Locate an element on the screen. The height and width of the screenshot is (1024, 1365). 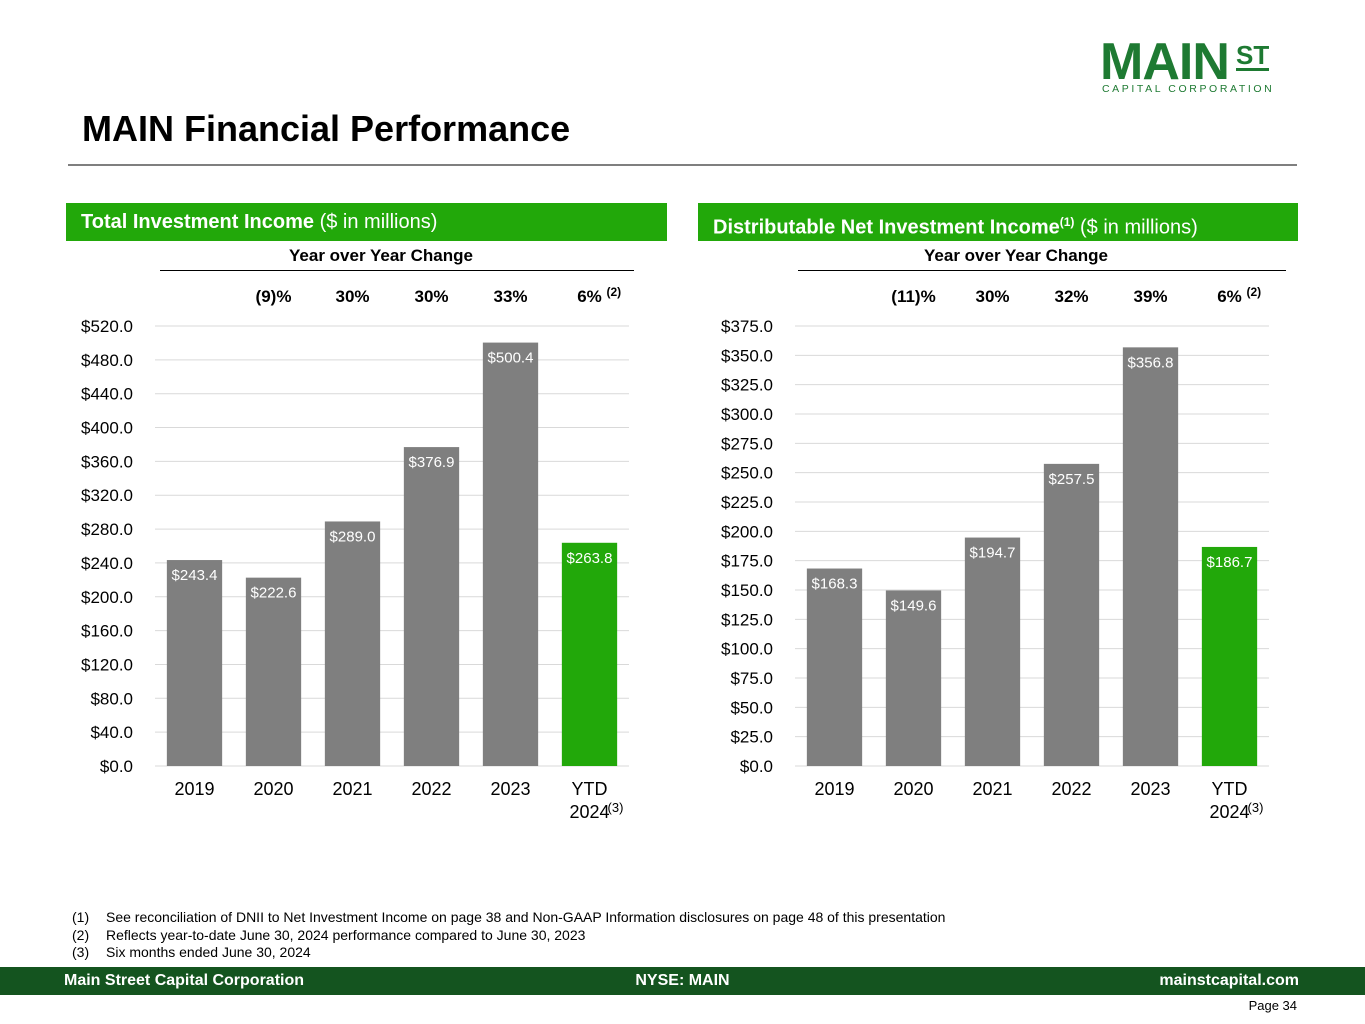
left-panel-header-bold: Total Investment Income is located at coordinates (198, 222).